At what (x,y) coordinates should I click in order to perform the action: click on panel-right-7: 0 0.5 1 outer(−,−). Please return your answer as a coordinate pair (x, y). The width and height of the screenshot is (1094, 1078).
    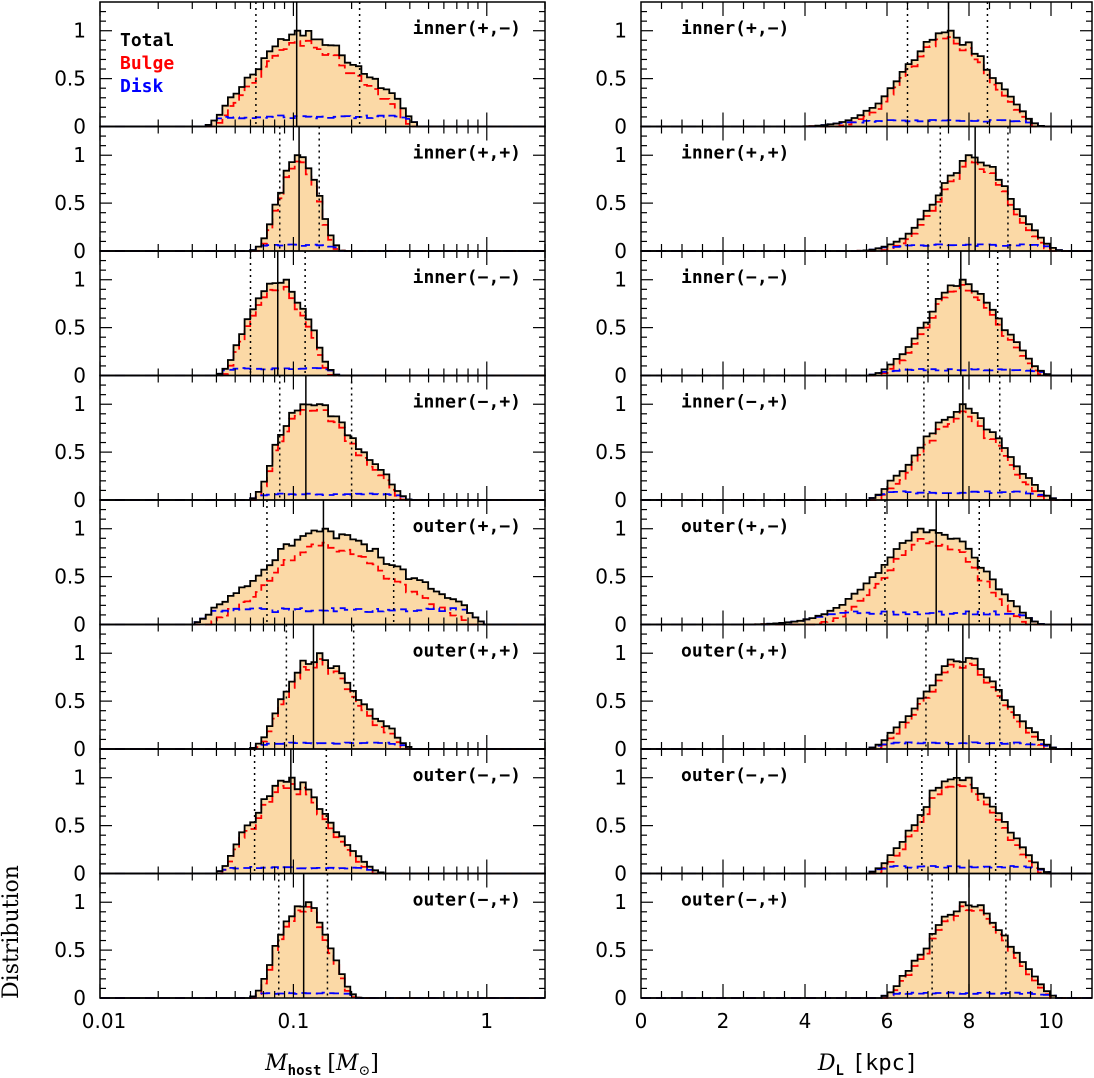
    Looking at the image, I should click on (844, 817).